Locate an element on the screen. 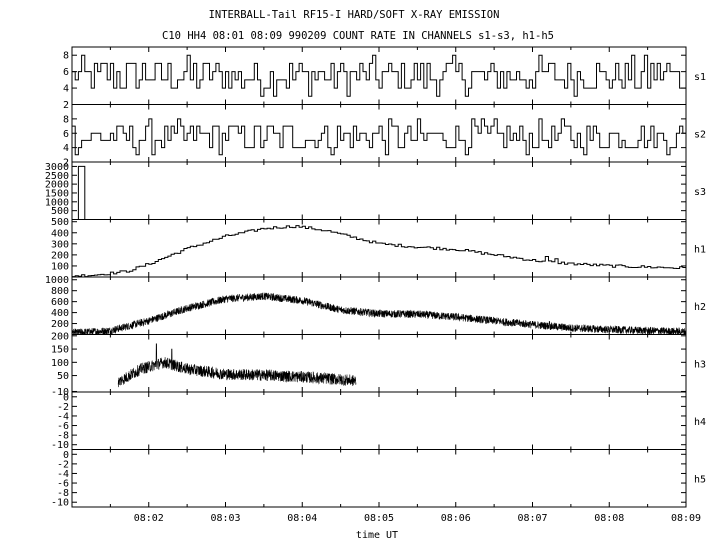  x-tick-label: 08:07 is located at coordinates (532, 518).